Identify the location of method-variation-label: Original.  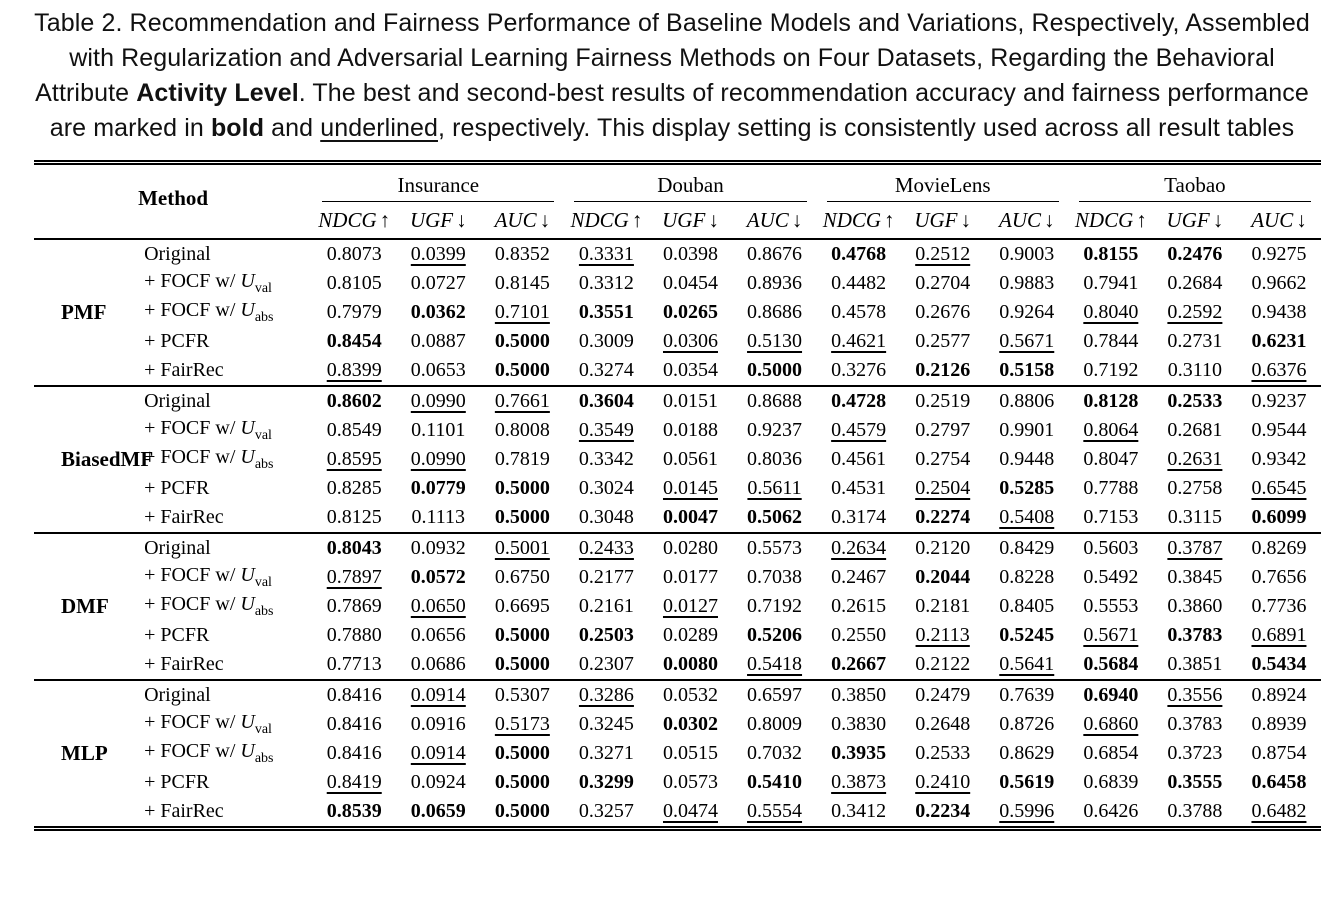
(228, 401).